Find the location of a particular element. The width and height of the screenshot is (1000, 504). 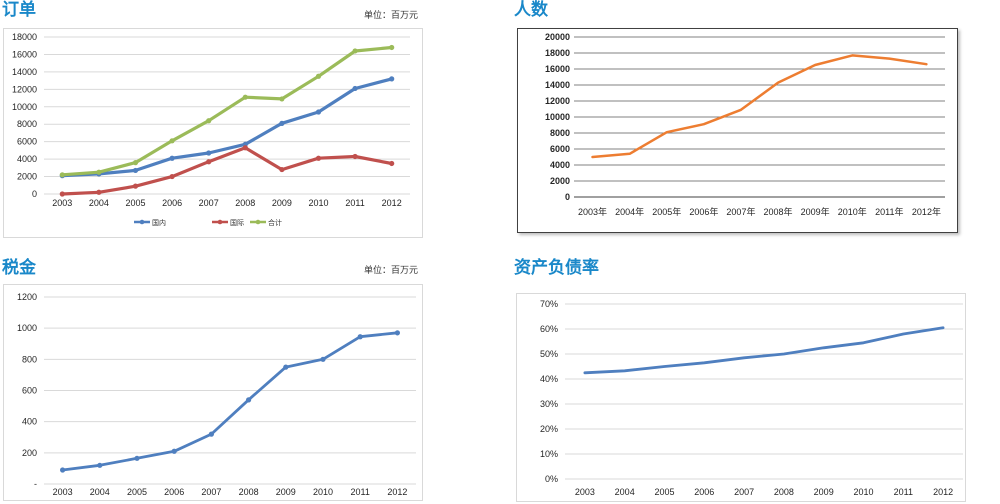

tax-chart-title: 税金 is located at coordinates (19, 268).